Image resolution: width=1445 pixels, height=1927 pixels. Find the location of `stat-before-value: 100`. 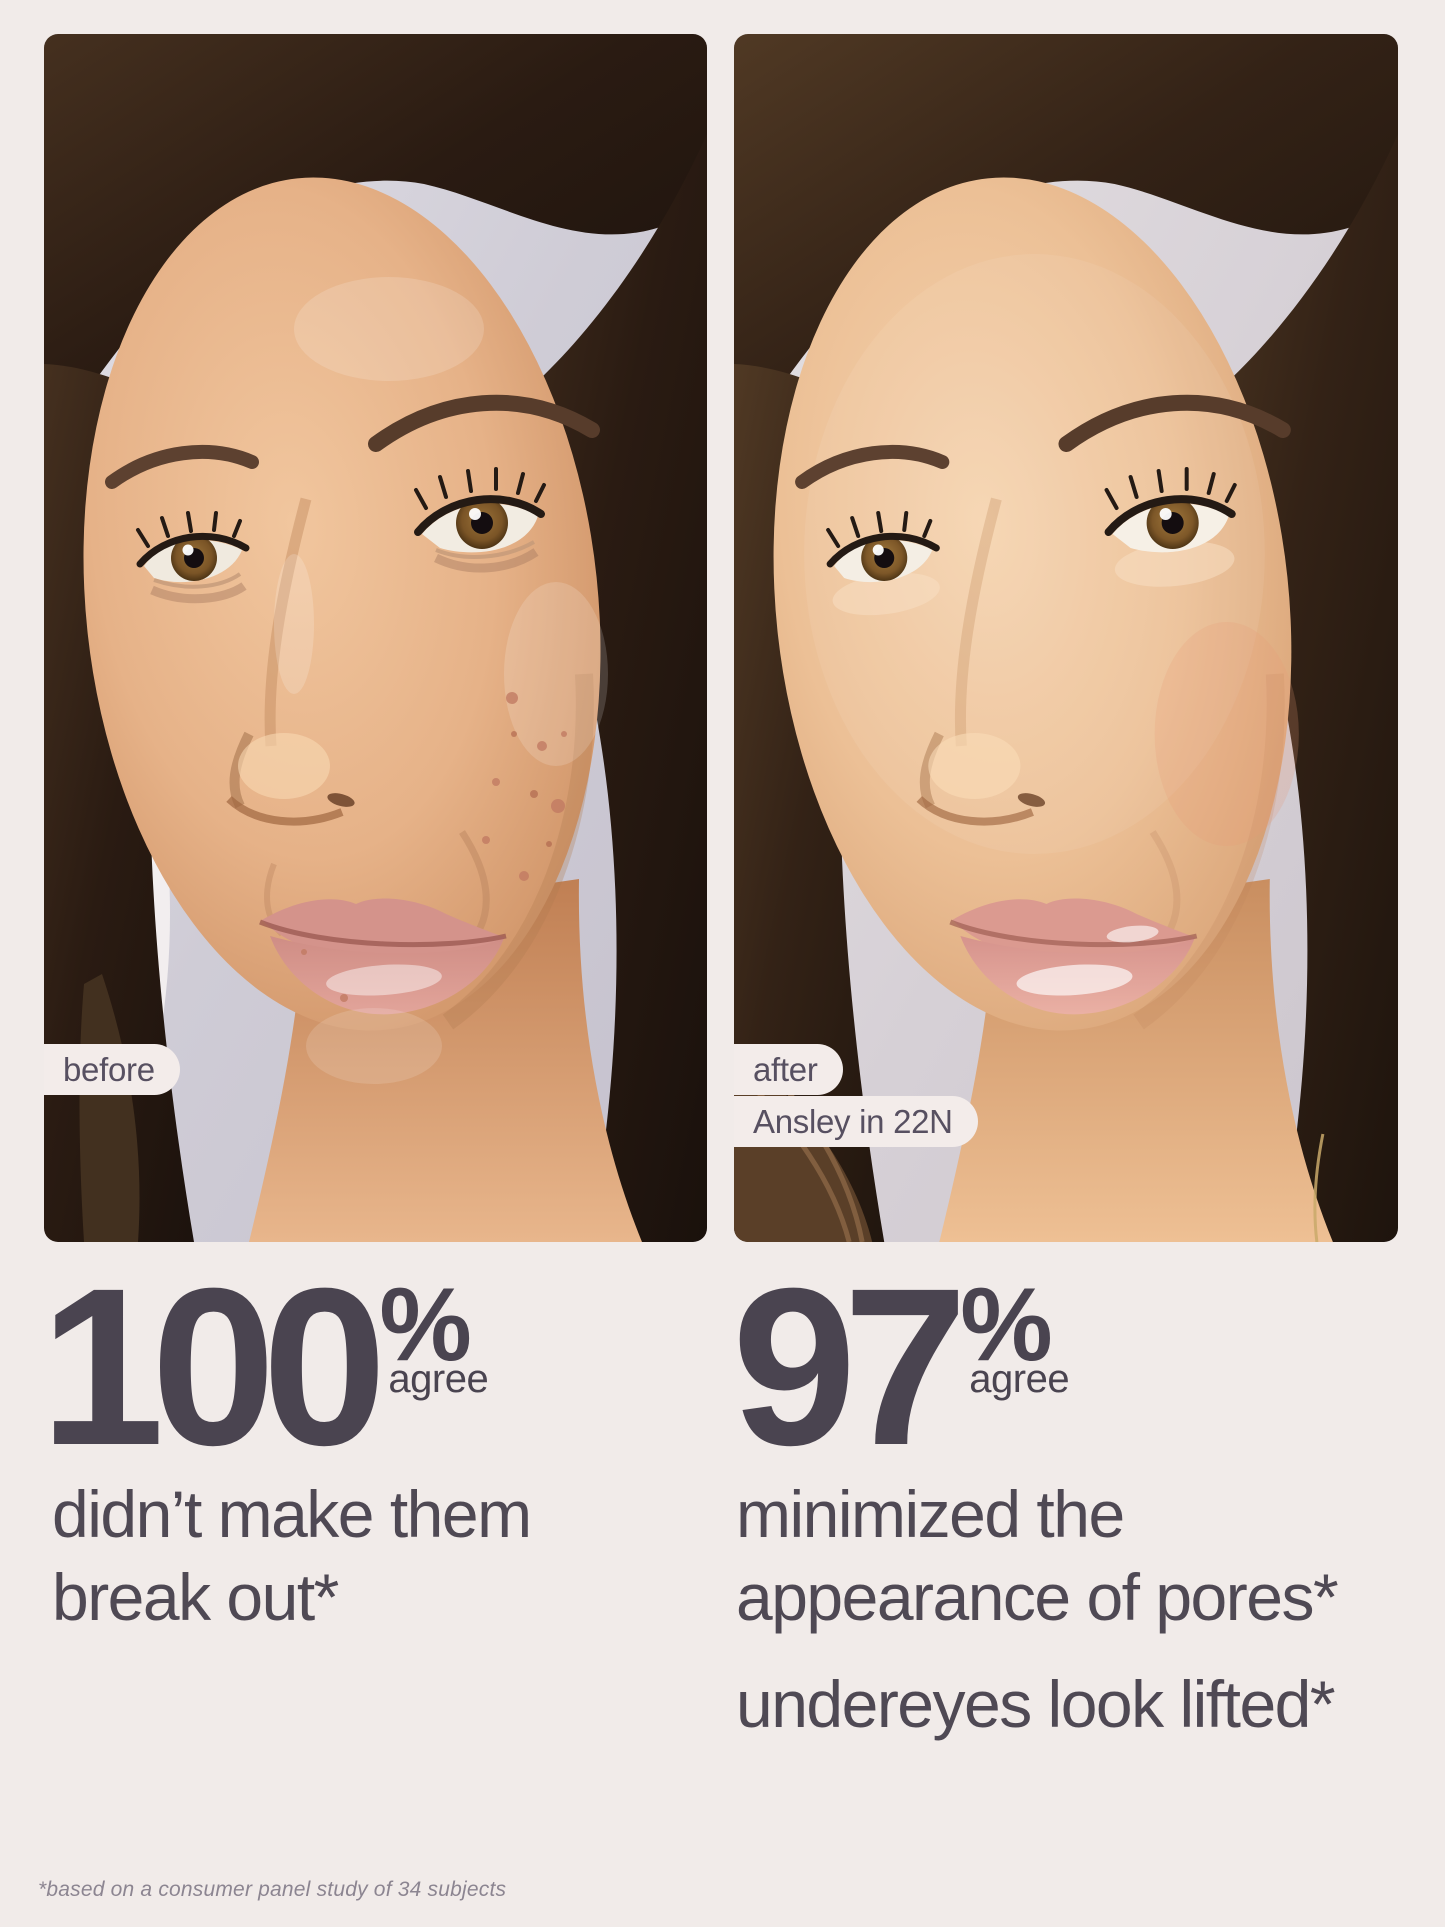

stat-before-value: 100 is located at coordinates (213, 1367).